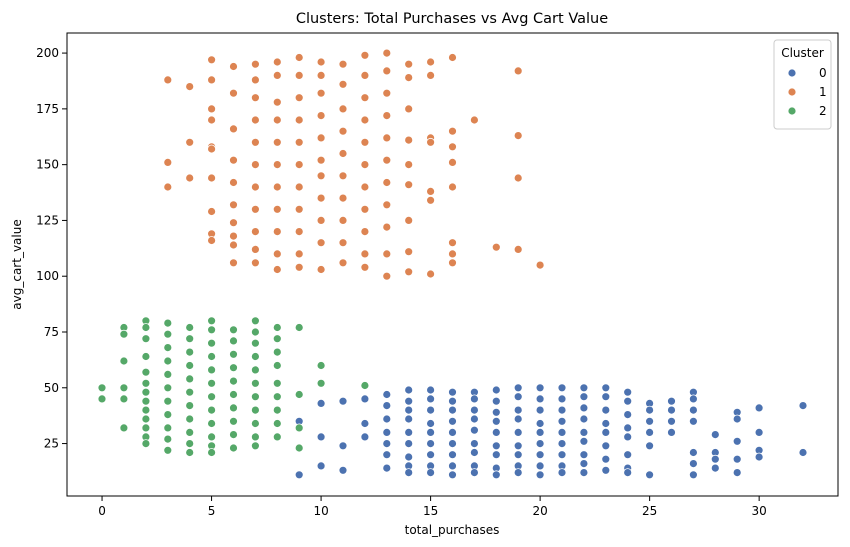 The height and width of the screenshot is (547, 850). What do you see at coordinates (51, 444) in the screenshot?
I see `y-tick-label: 25` at bounding box center [51, 444].